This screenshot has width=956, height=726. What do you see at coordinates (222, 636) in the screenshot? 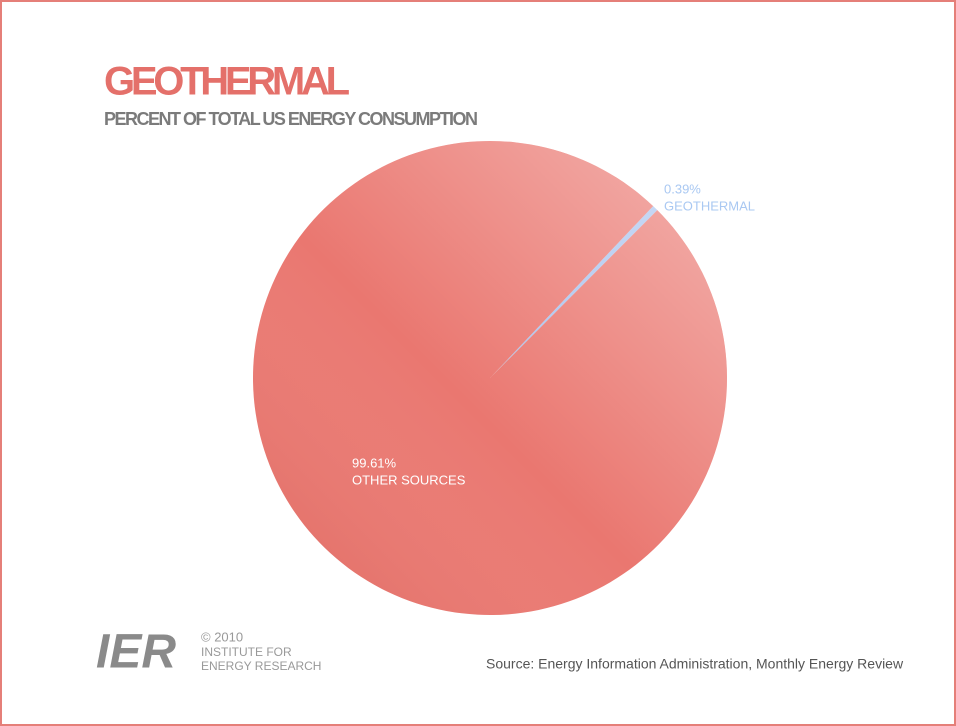
I see `logo-copyright: © 2010` at bounding box center [222, 636].